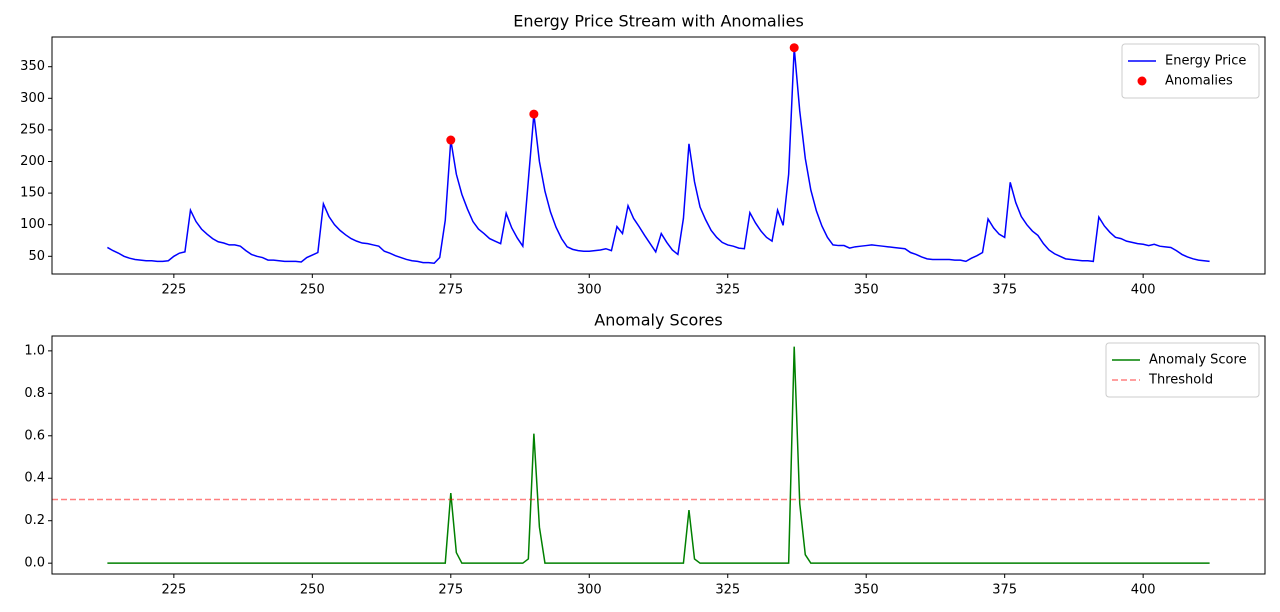 This screenshot has width=1280, height=612. I want to click on y-tick-label: 250, so click(32, 129).